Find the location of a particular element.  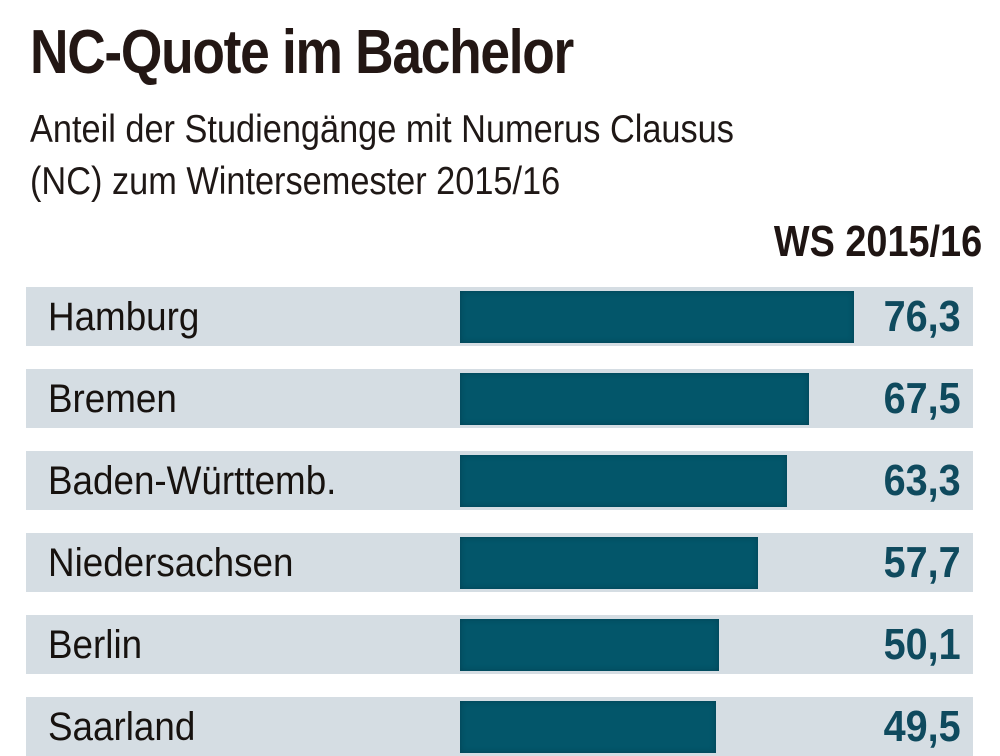

row-label: Baden-Württemb. is located at coordinates (192, 481).